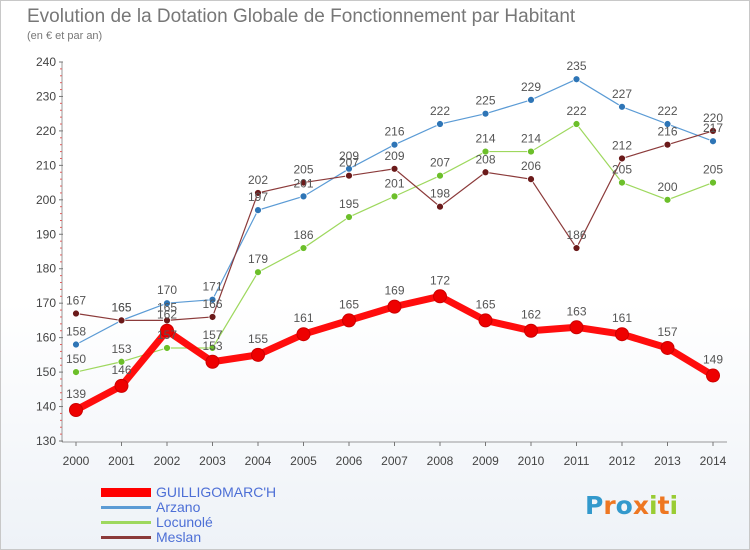 The width and height of the screenshot is (750, 550). I want to click on y-tick-label: 150, so click(46, 372).